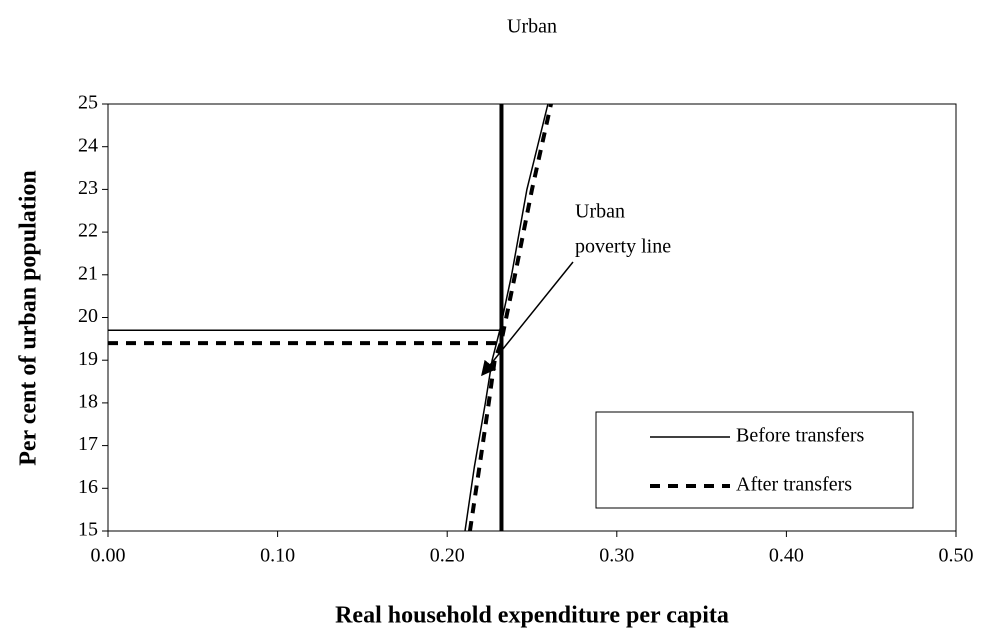 The image size is (983, 637). What do you see at coordinates (447, 556) in the screenshot?
I see `x-tick-label: 0.20` at bounding box center [447, 556].